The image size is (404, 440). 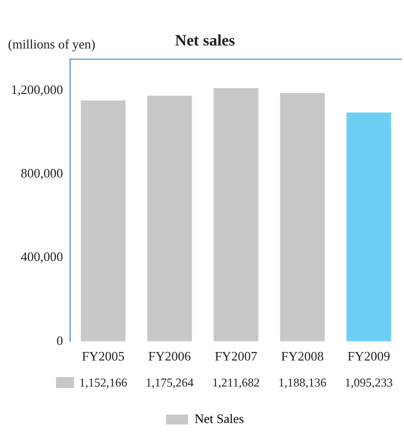 What do you see at coordinates (170, 383) in the screenshot?
I see `data-label: 1,175,264` at bounding box center [170, 383].